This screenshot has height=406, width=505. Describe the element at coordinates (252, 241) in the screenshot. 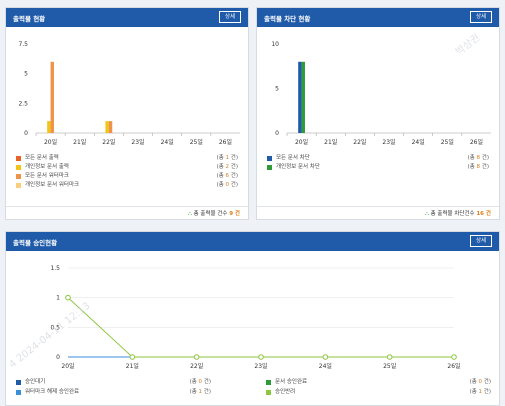

I see `approval-status-header: 출력물 승인현황 상세` at that location.